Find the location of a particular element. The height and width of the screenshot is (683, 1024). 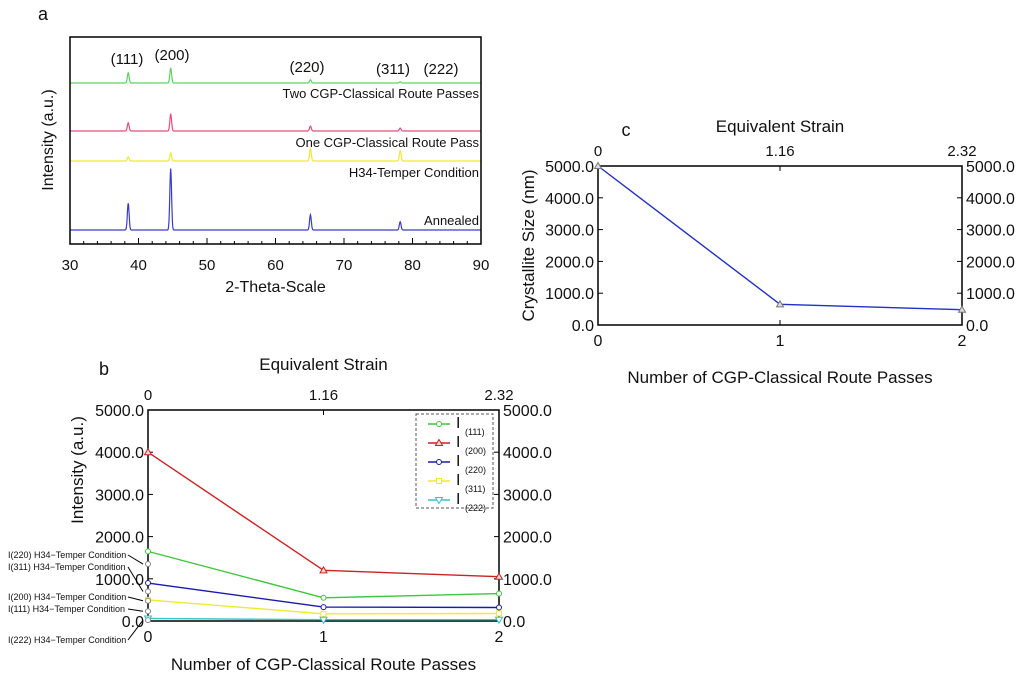

peak-label: (222) is located at coordinates (440, 69).